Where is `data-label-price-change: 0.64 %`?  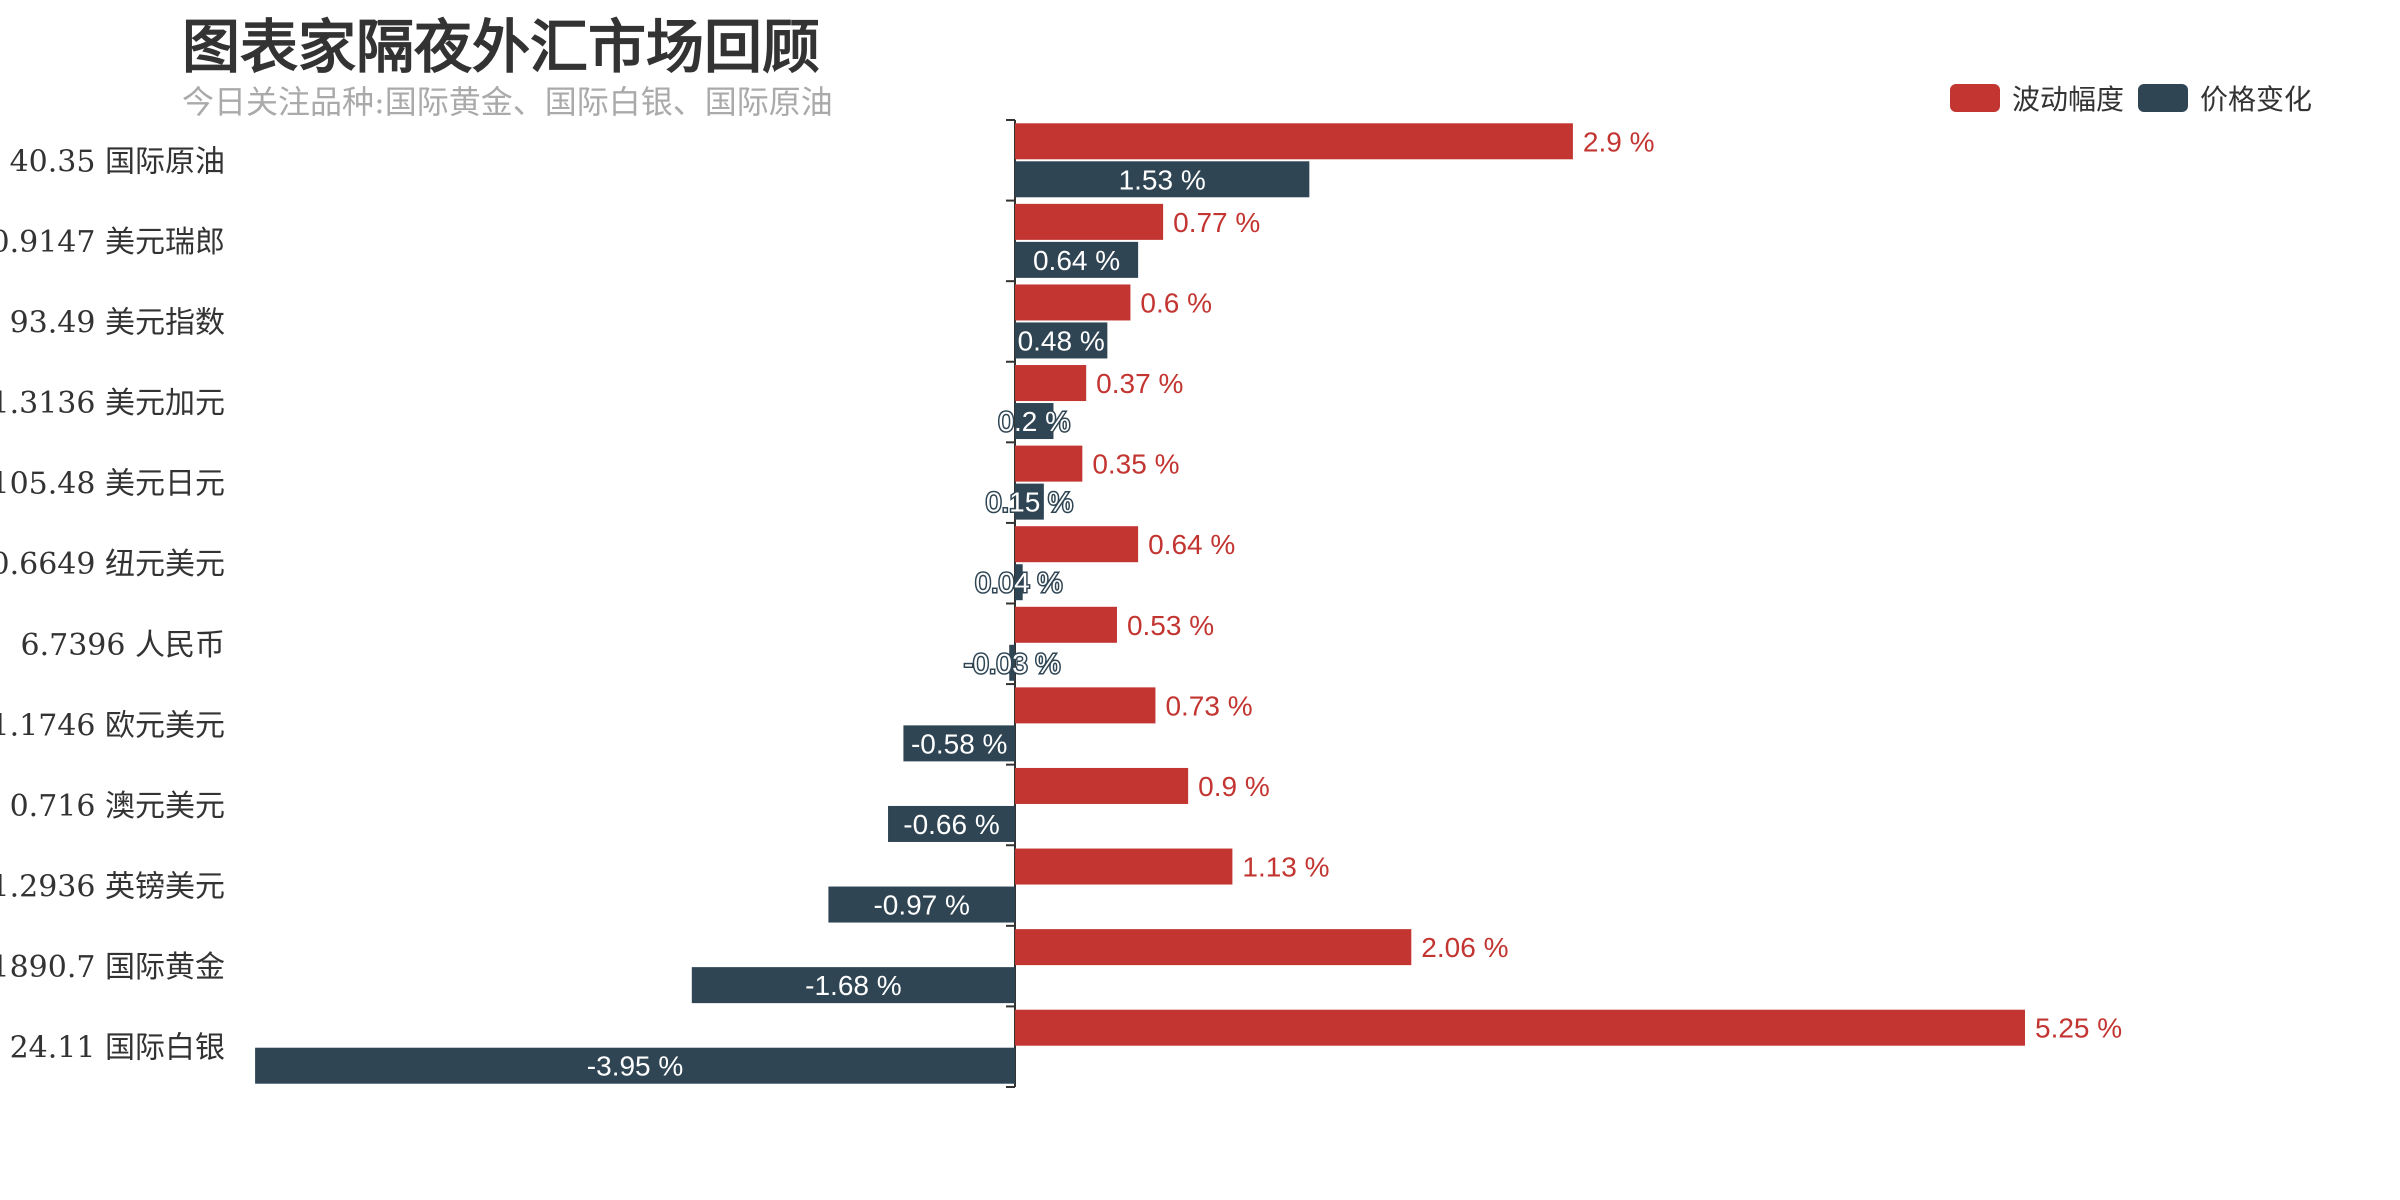
data-label-price-change: 0.64 % is located at coordinates (1076, 260).